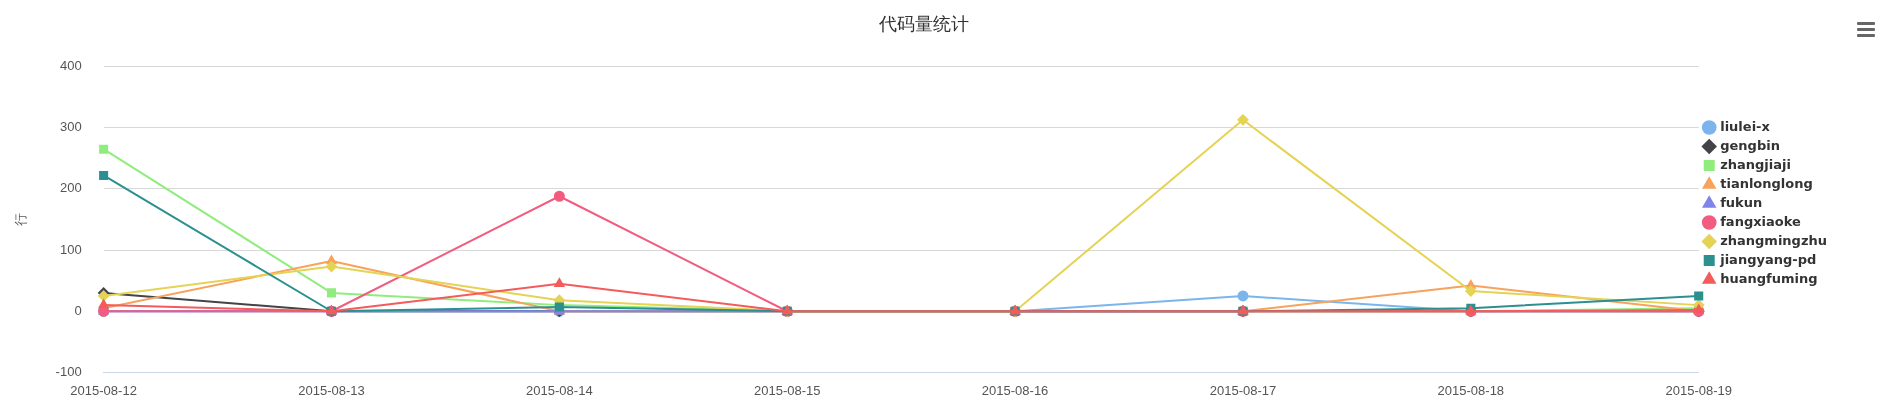 Image resolution: width=1897 pixels, height=412 pixels. What do you see at coordinates (1741, 202) in the screenshot?
I see `legend-label: fukun` at bounding box center [1741, 202].